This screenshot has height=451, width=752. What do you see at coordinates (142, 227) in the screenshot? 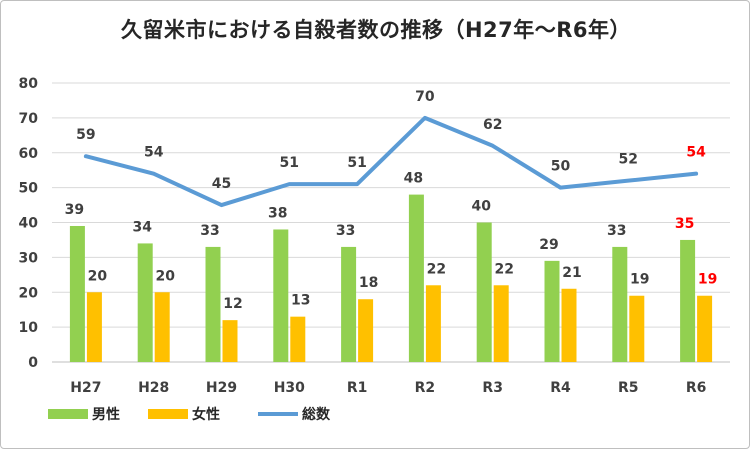
I see `data-label-男性-H28: 34` at bounding box center [142, 227].